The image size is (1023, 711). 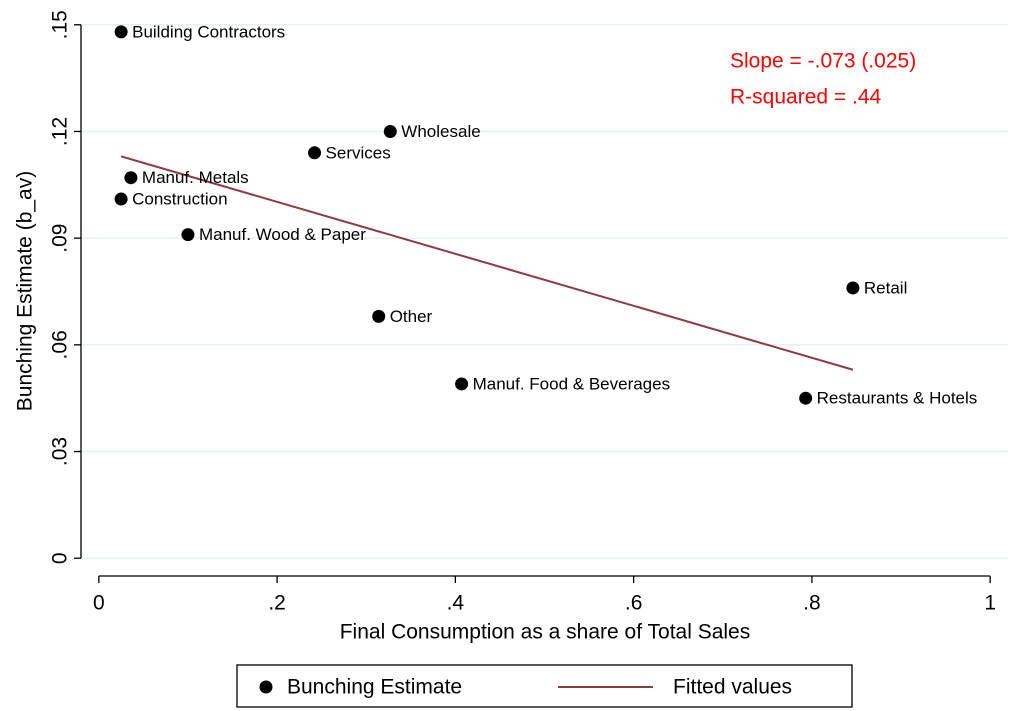 What do you see at coordinates (282, 234) in the screenshot?
I see `point-label: Manuf. Wood & Paper` at bounding box center [282, 234].